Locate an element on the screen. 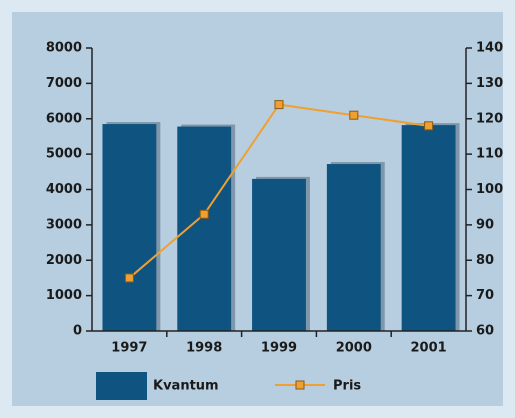  x-tick-label: 2001 is located at coordinates (429, 348).